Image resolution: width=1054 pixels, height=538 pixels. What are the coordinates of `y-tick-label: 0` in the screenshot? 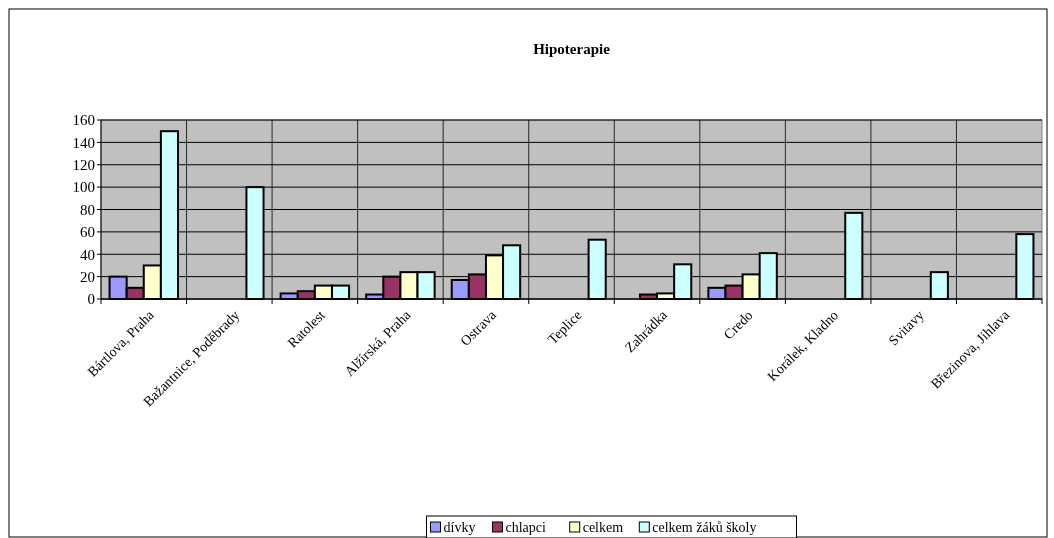 It's located at (91, 299).